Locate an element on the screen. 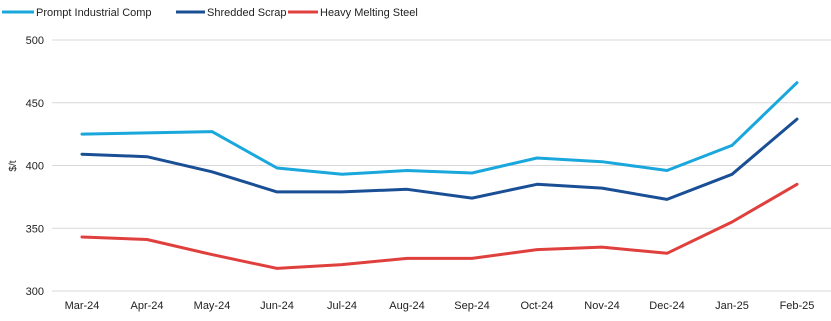 The height and width of the screenshot is (321, 831). x-tick-label-mar-24: Mar-24 is located at coordinates (82, 306).